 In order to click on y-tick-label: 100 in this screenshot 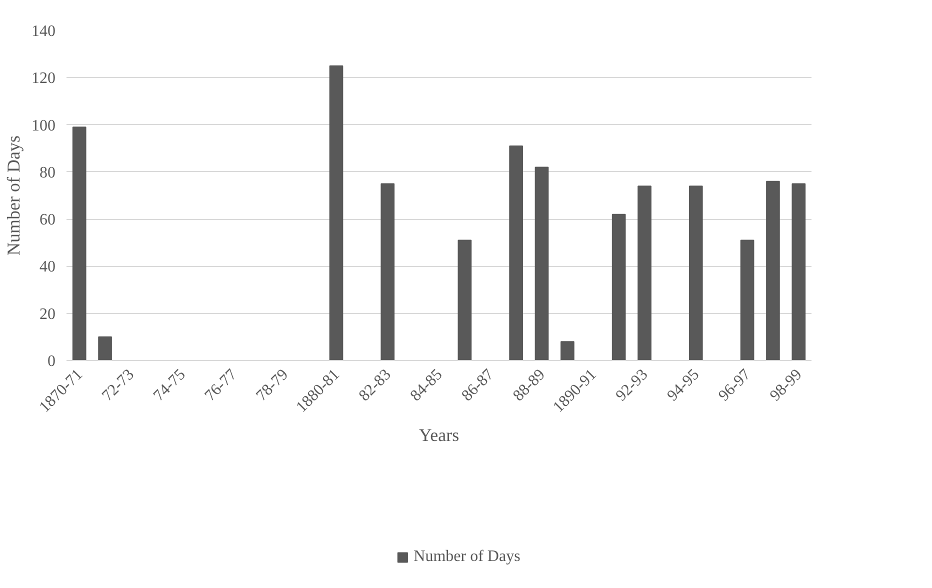, I will do `click(44, 125)`.